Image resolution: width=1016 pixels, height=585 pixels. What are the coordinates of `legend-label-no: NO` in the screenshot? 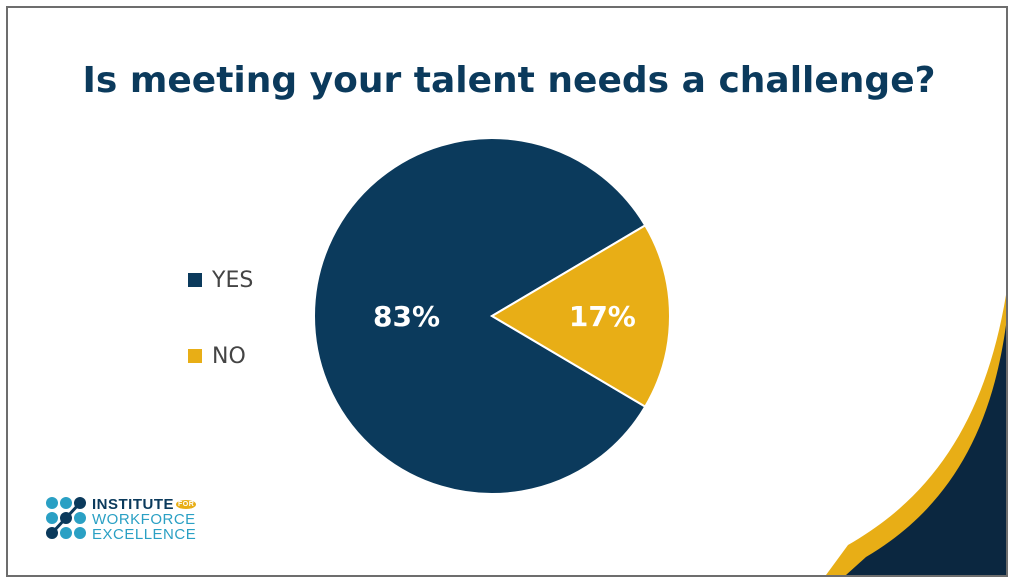 It's located at (229, 356).